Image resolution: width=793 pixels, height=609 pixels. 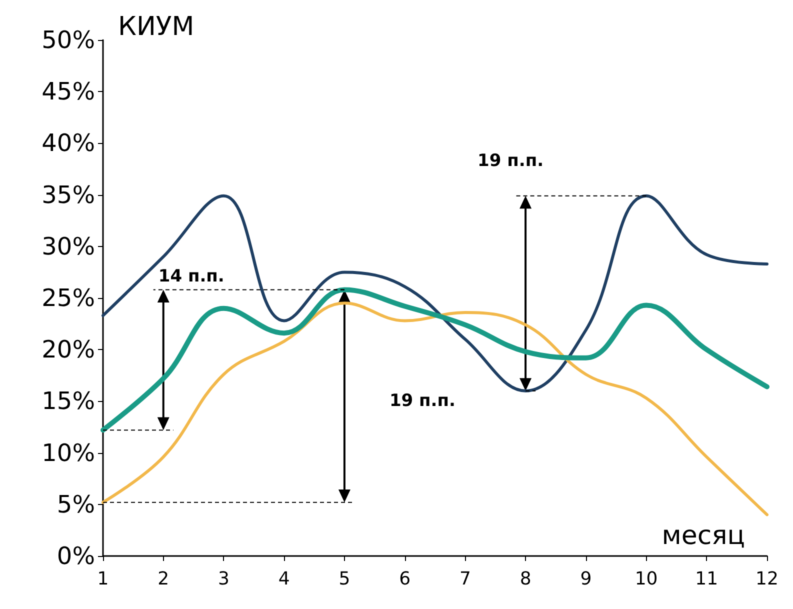 What do you see at coordinates (284, 579) in the screenshot?
I see `x-tick-label: 4` at bounding box center [284, 579].